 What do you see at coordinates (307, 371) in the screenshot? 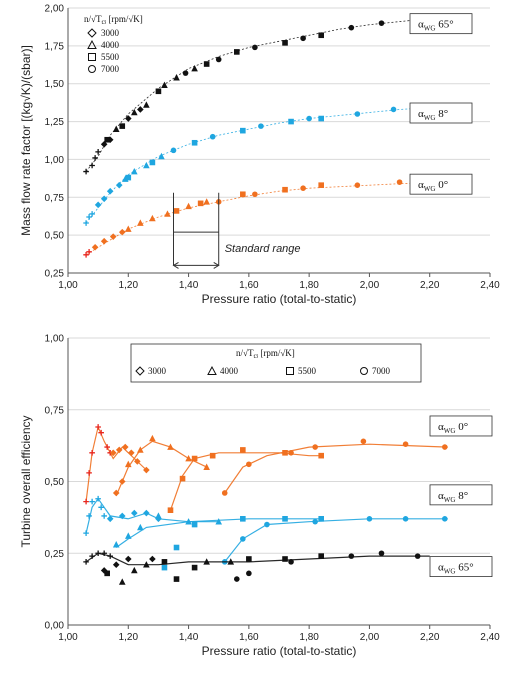
I see `legend-label: 5500` at bounding box center [307, 371].